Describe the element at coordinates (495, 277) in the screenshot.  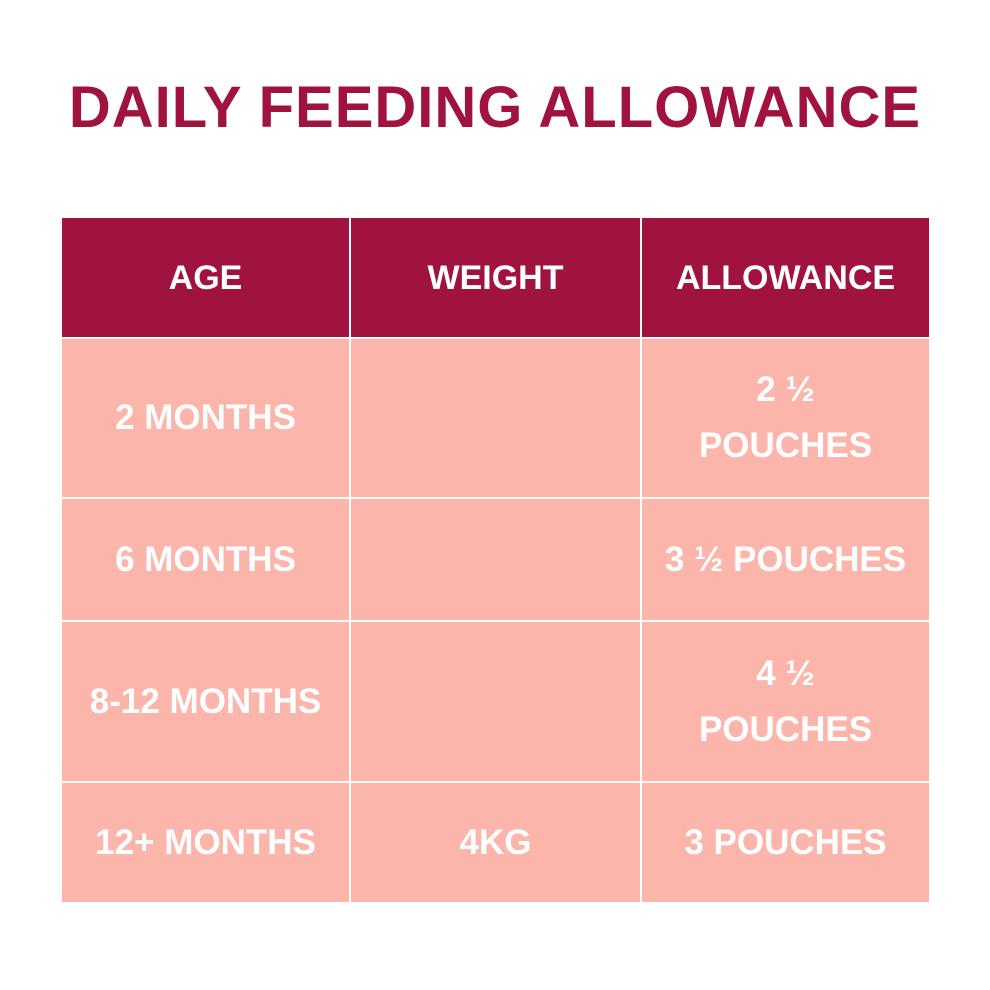
I see `header-cell: WEIGHT` at that location.